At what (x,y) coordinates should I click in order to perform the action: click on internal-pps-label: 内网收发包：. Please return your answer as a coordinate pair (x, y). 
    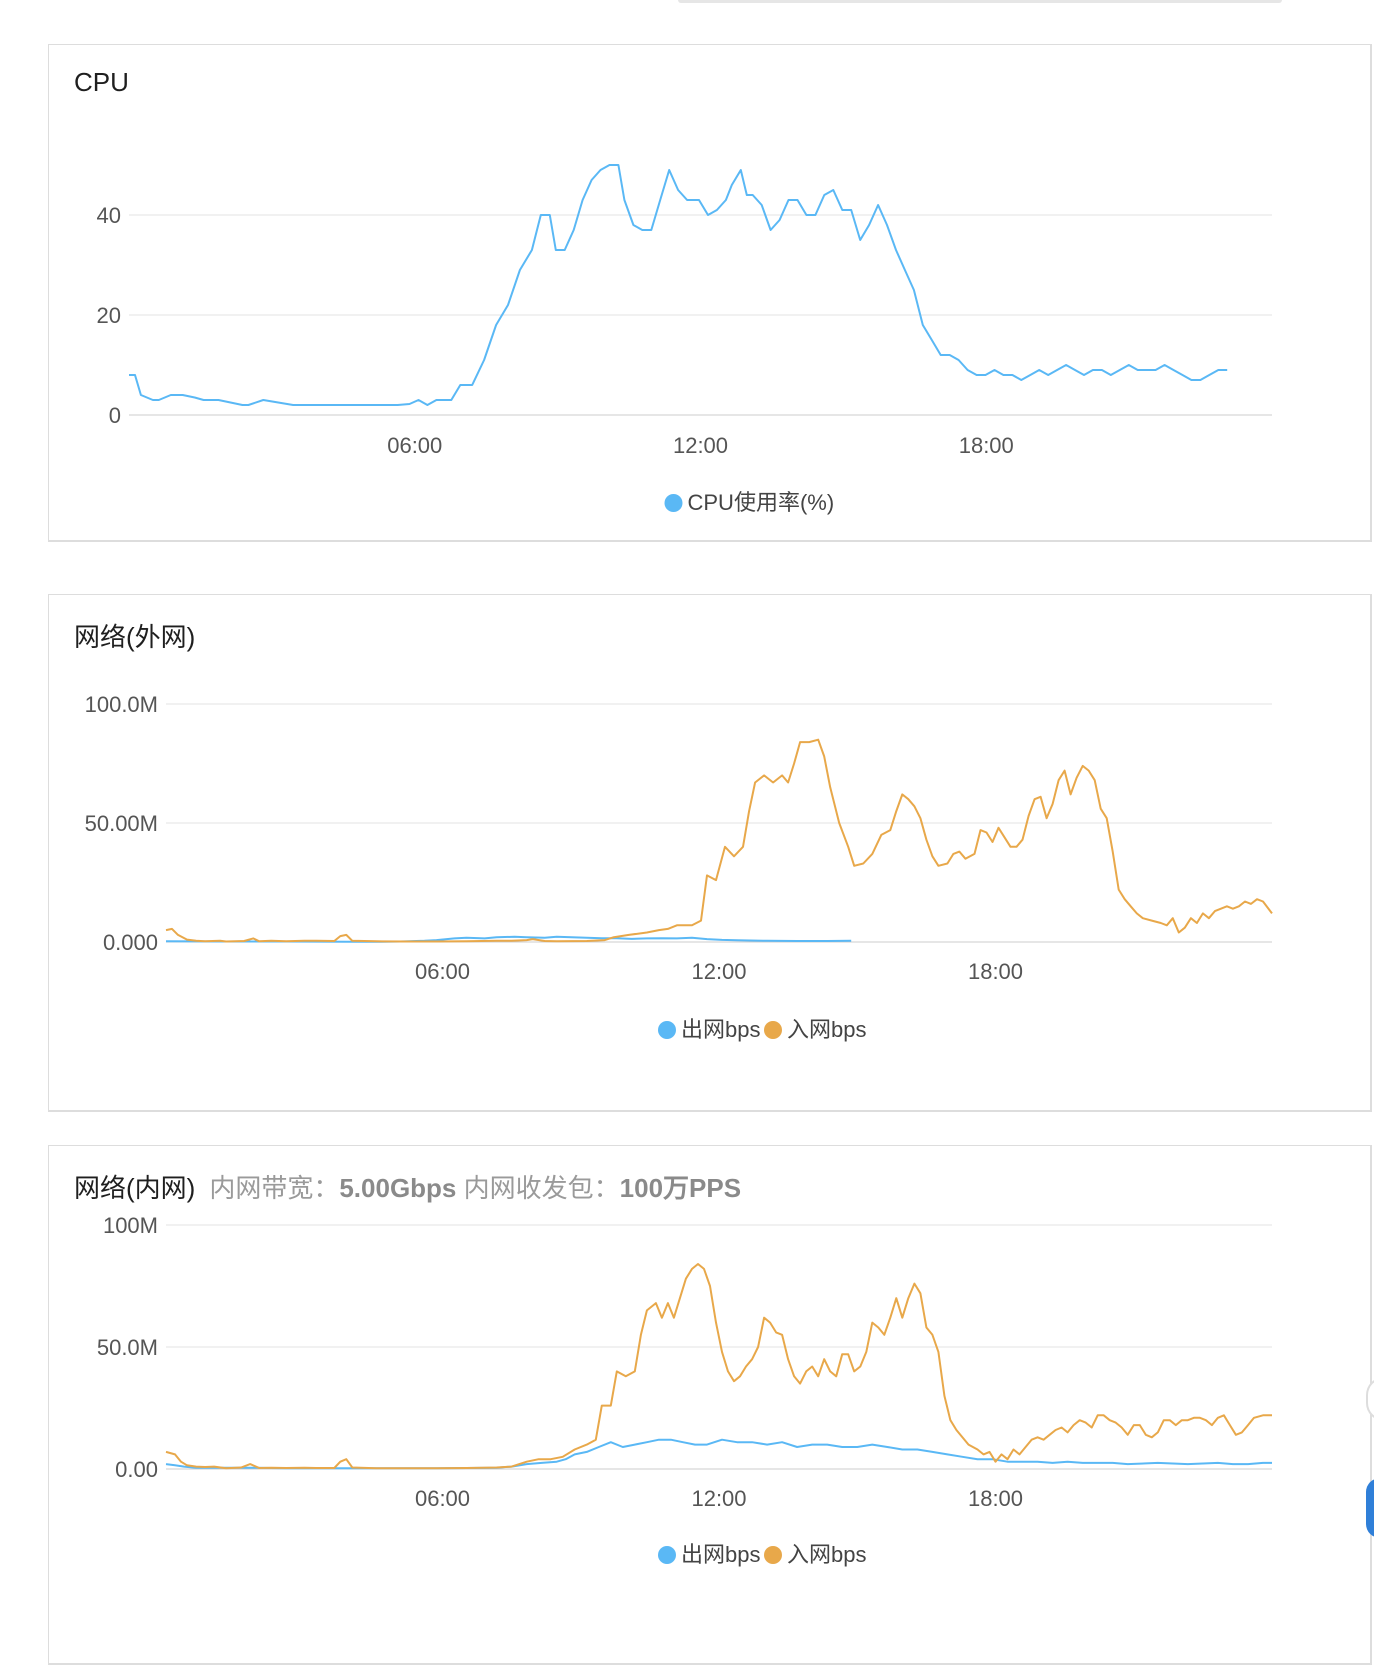
    Looking at the image, I should click on (541, 1188).